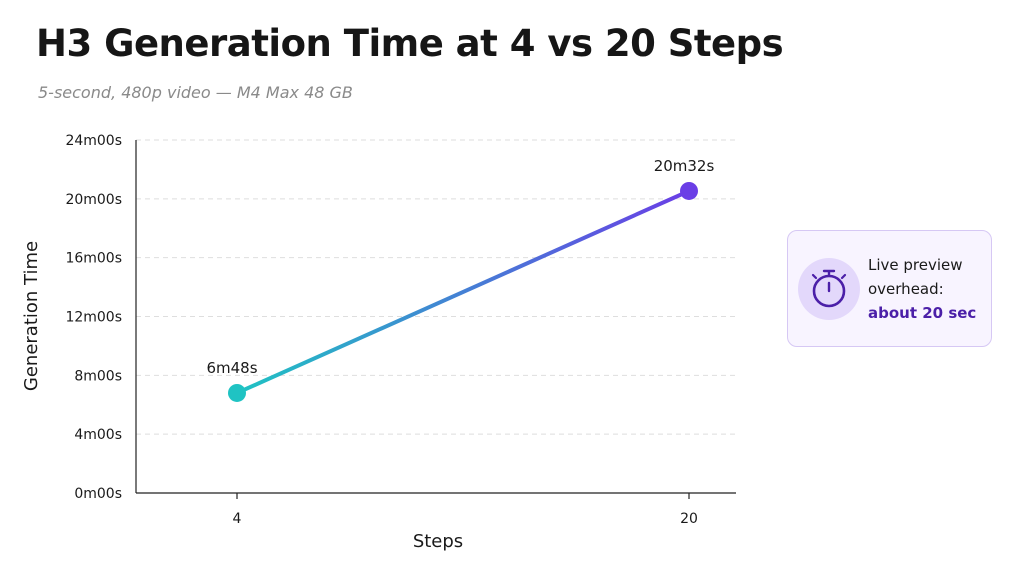 The height and width of the screenshot is (576, 1024). I want to click on chart-title: H3 Generation Time at 4 vs 20 Steps, so click(410, 43).